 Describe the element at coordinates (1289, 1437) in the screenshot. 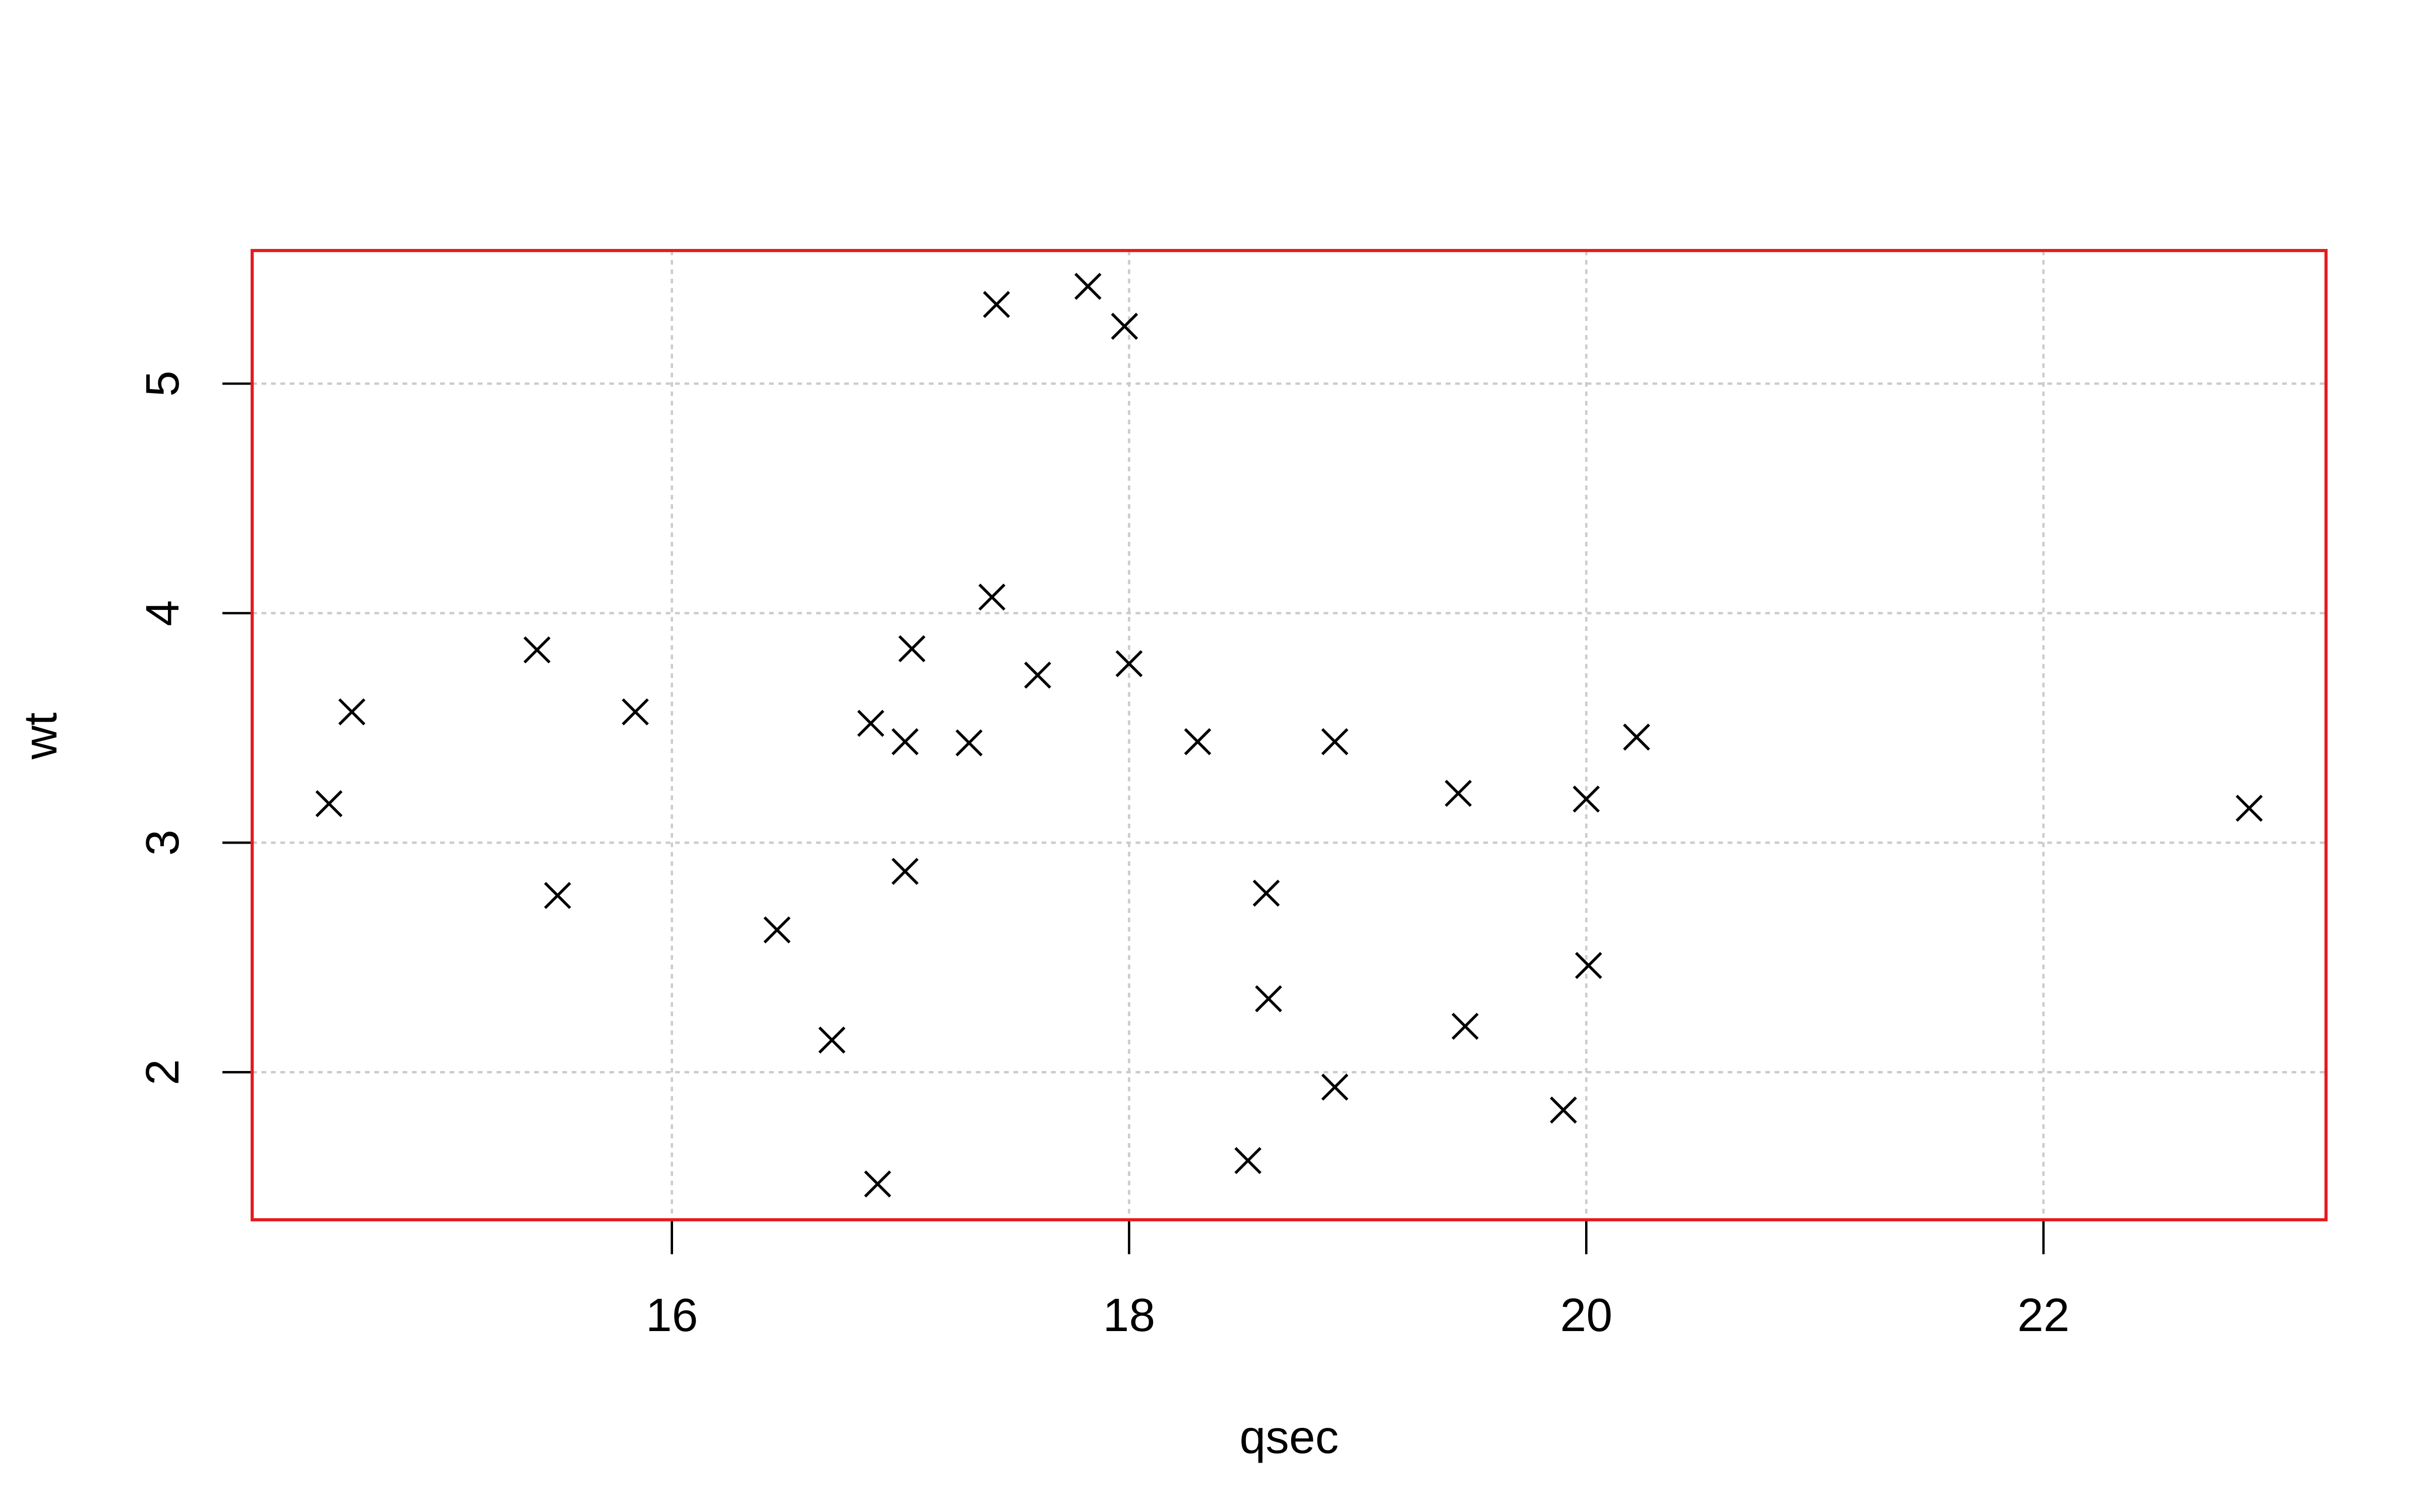

I see `x-axis-label: qsec` at that location.